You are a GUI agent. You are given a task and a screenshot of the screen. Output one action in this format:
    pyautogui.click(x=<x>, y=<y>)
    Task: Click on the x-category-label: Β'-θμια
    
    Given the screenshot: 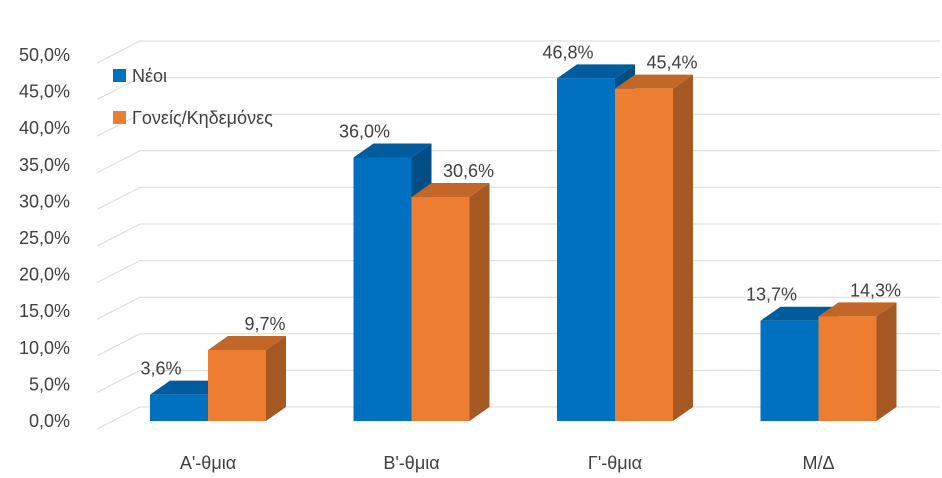 What is the action you would take?
    pyautogui.click(x=411, y=463)
    